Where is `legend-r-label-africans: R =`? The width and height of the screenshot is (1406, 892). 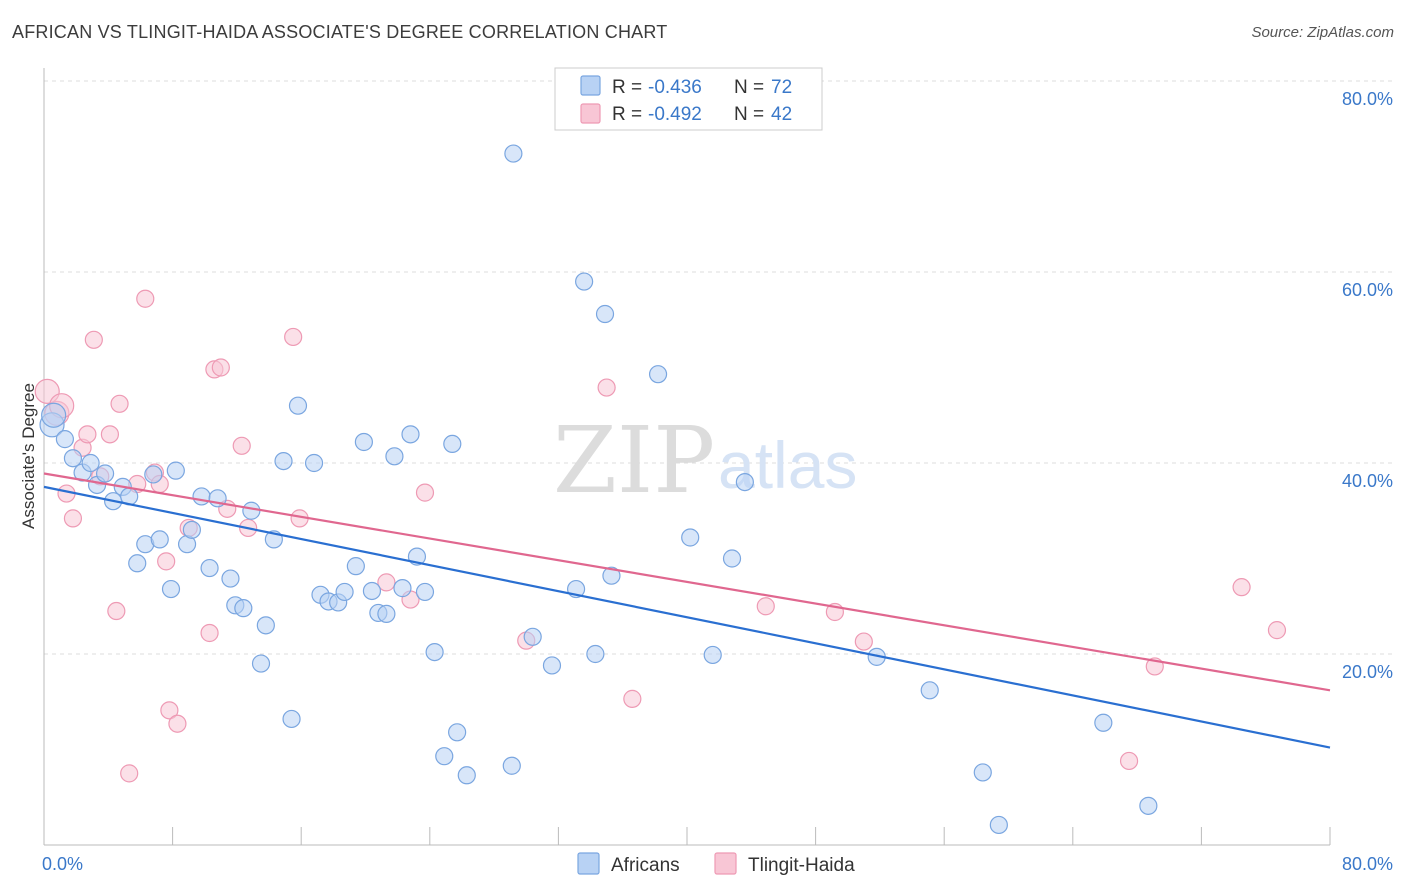 legend-r-label-africans: R = is located at coordinates (627, 87).